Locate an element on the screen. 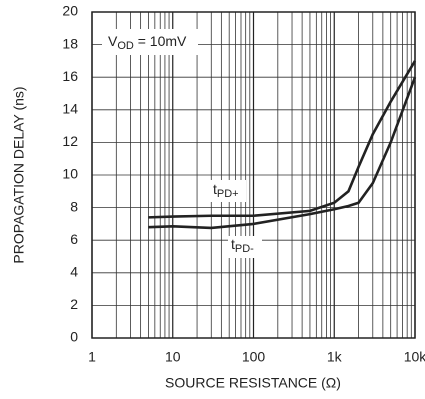 This screenshot has width=425, height=399. y-tick-label: 2 is located at coordinates (74, 304).